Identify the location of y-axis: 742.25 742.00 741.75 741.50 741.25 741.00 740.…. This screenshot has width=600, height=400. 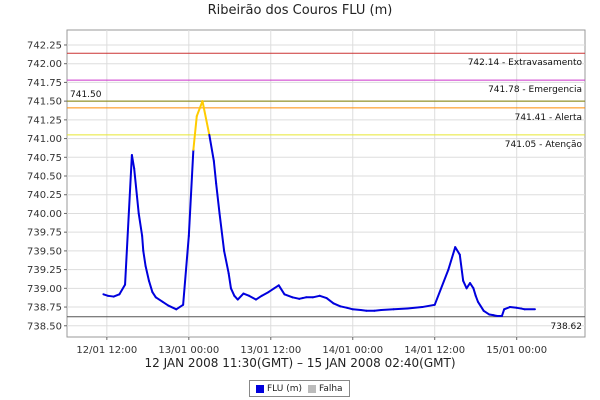
(47, 186).